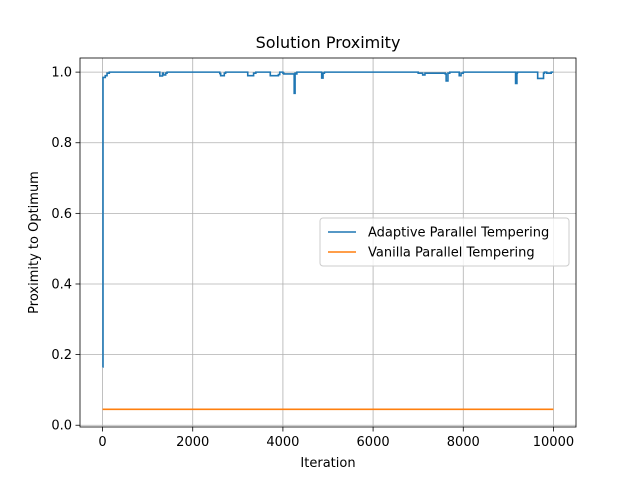 This screenshot has width=640, height=480. What do you see at coordinates (553, 442) in the screenshot?
I see `x-tick-label: 10000` at bounding box center [553, 442].